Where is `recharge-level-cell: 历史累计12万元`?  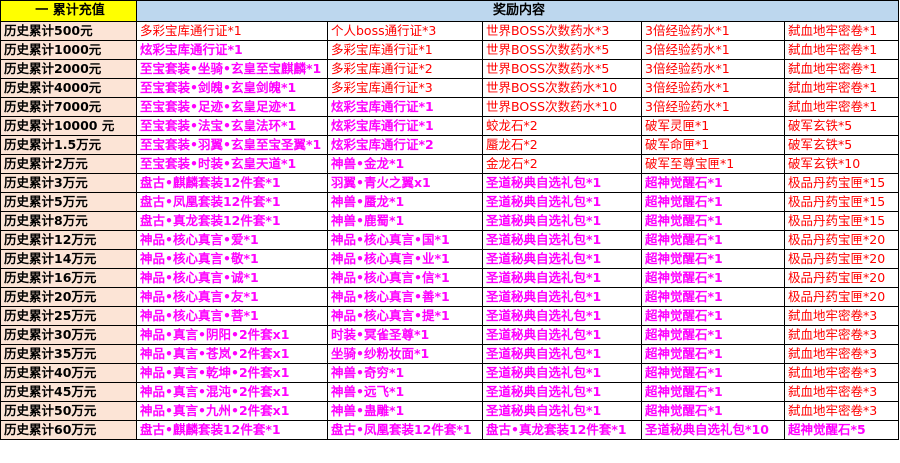
recharge-level-cell: 历史累计12万元 is located at coordinates (68, 240).